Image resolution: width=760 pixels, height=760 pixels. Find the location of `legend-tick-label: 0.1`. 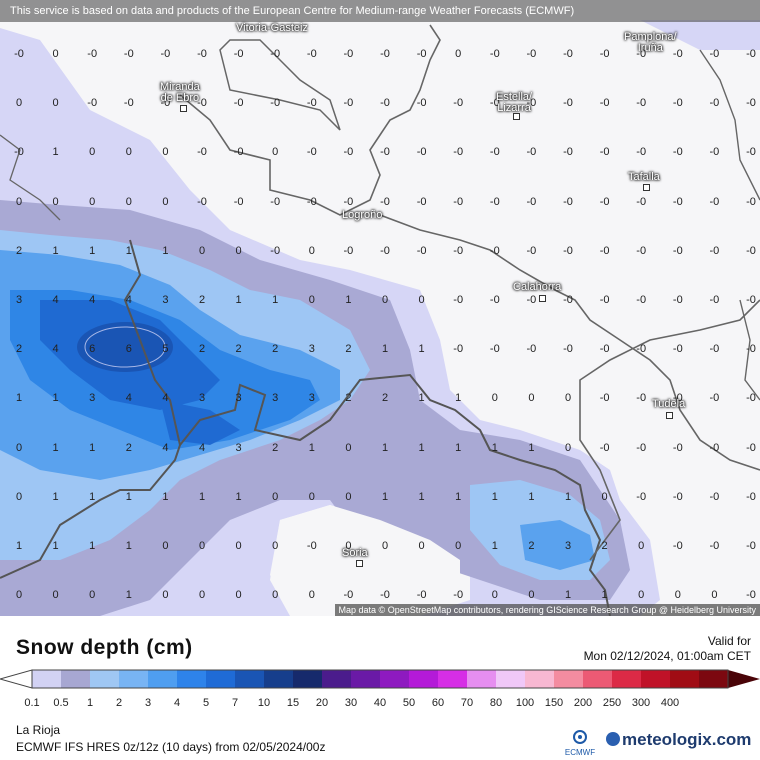

legend-tick-label: 0.1 is located at coordinates (32, 703).